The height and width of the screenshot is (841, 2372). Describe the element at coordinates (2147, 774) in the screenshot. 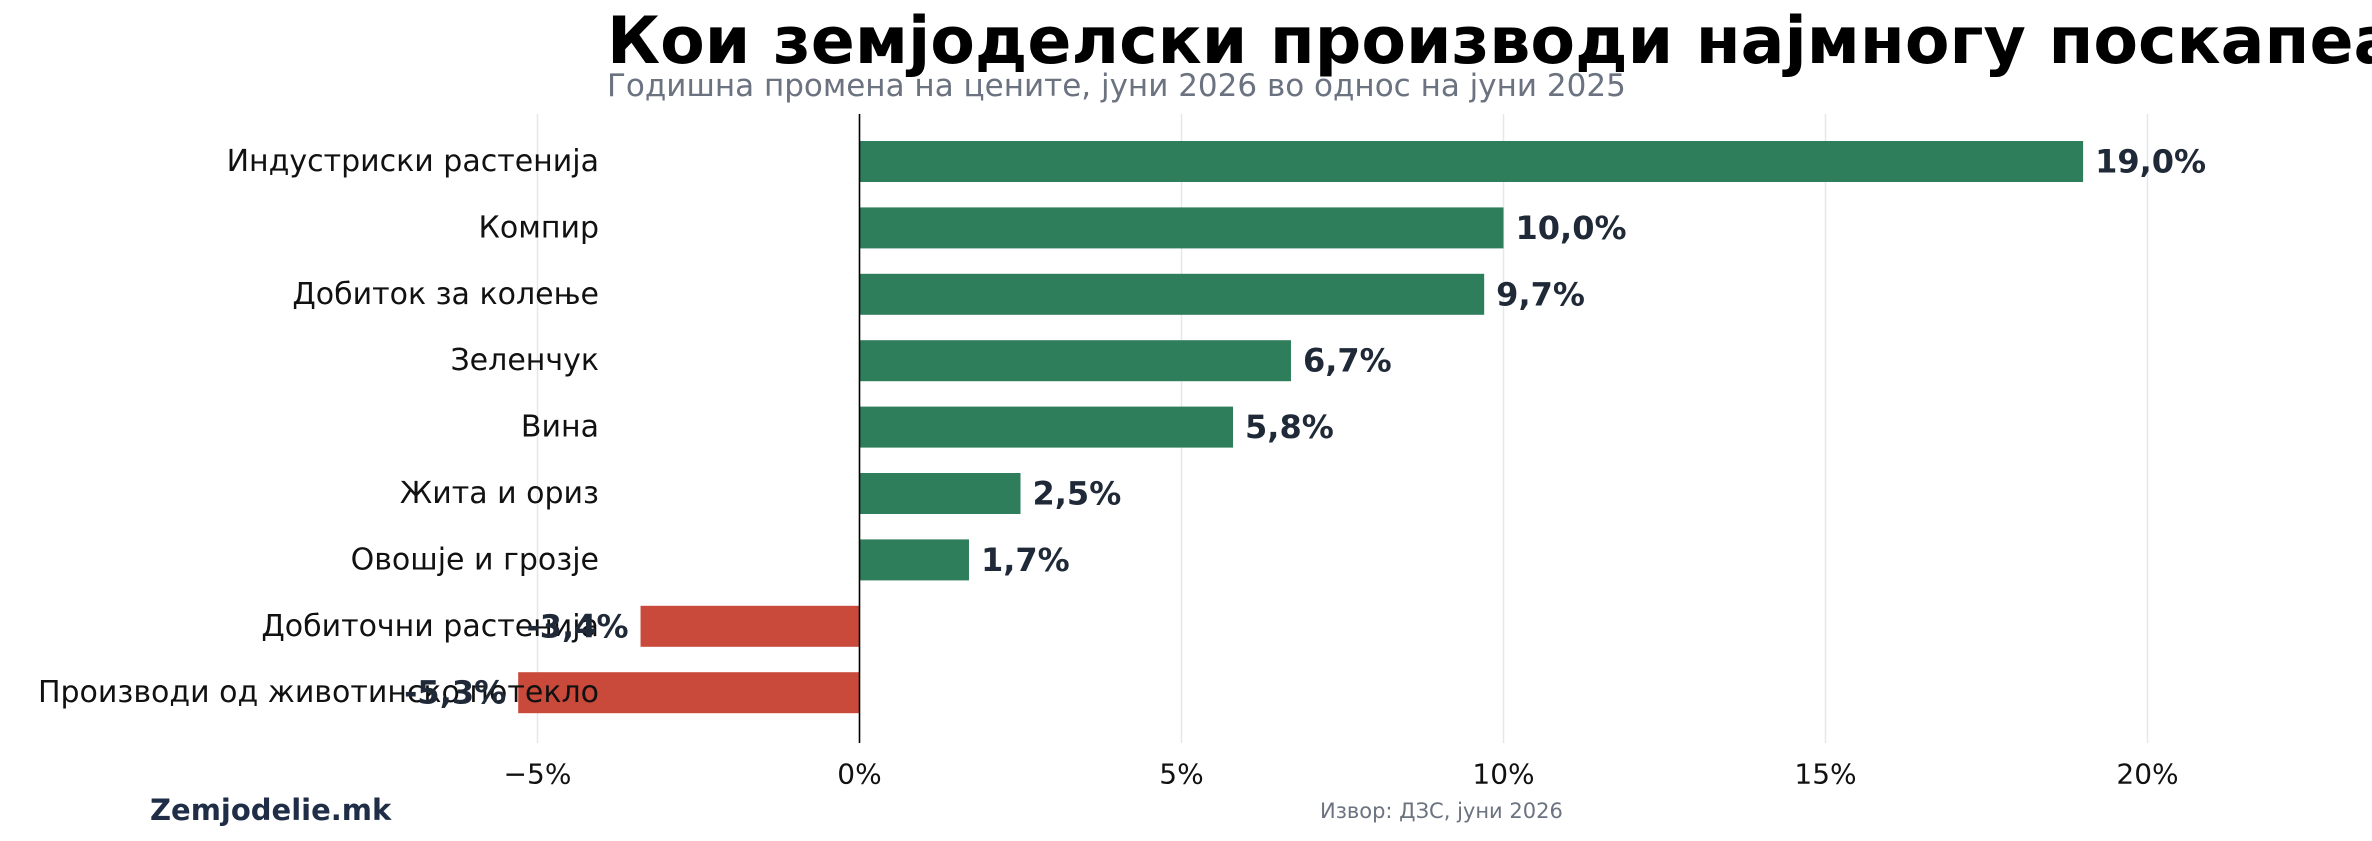

I see `x-tick-label: 20%` at that location.